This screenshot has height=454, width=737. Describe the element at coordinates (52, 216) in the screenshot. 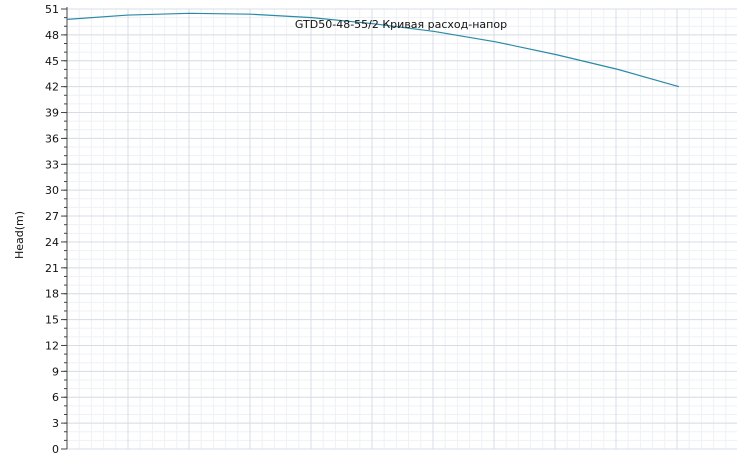

I see `y-tick-label: 27` at that location.